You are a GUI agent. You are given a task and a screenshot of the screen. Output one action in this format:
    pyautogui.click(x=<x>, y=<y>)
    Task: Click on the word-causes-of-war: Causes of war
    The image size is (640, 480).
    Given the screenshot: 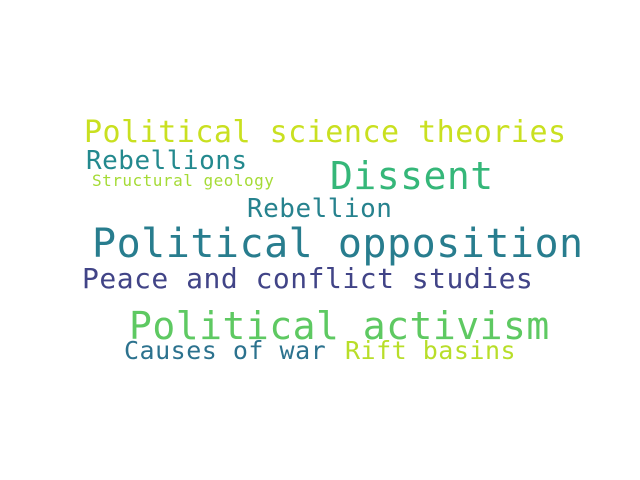 What is the action you would take?
    pyautogui.click(x=225, y=350)
    